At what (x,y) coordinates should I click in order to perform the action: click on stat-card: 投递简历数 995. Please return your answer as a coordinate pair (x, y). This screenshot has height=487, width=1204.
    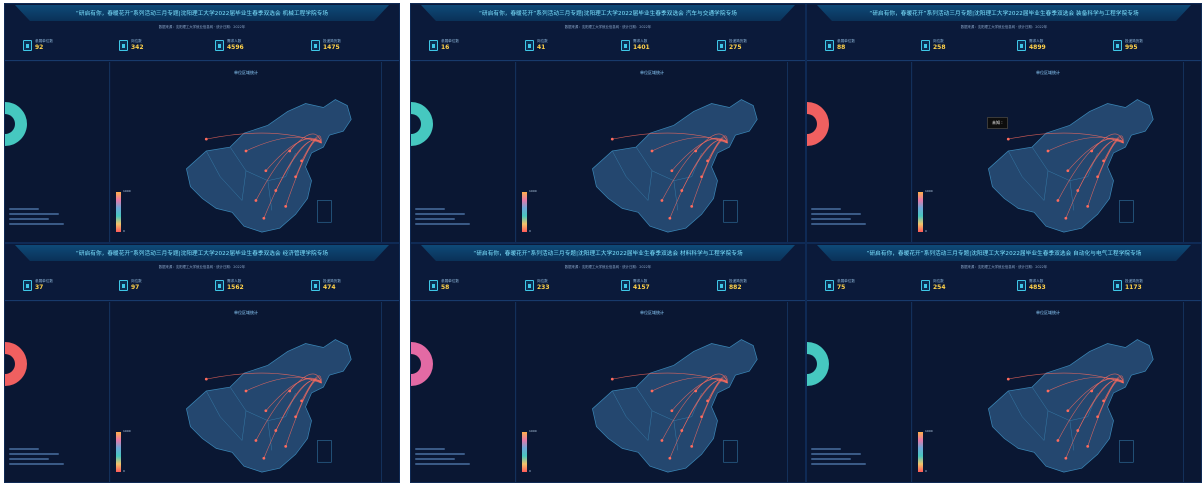
    Looking at the image, I should click on (1148, 45).